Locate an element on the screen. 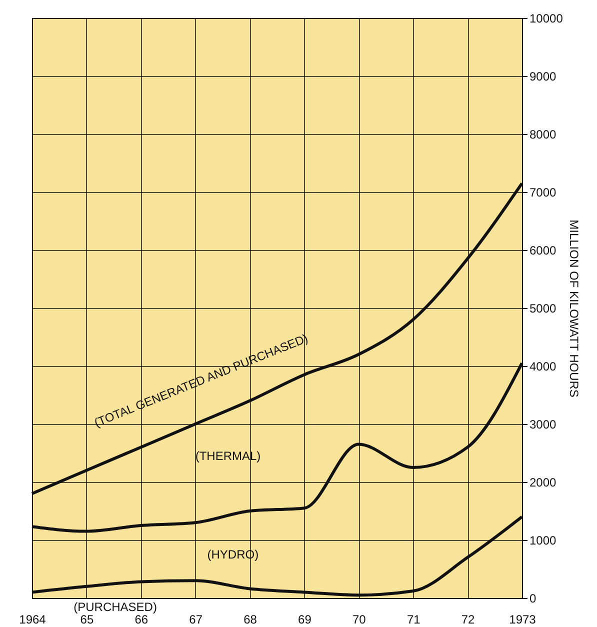 The width and height of the screenshot is (597, 627). y-axis-title: MILLION OF KILOWATT HOURS is located at coordinates (573, 309).